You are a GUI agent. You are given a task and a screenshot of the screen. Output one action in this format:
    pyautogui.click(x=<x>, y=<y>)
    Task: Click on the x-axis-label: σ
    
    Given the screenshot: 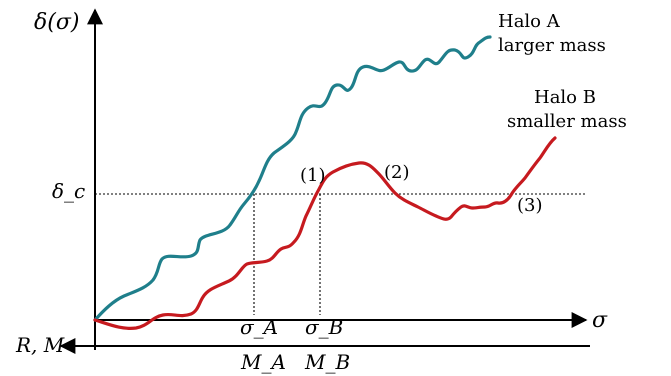 What is the action you would take?
    pyautogui.click(x=600, y=320)
    